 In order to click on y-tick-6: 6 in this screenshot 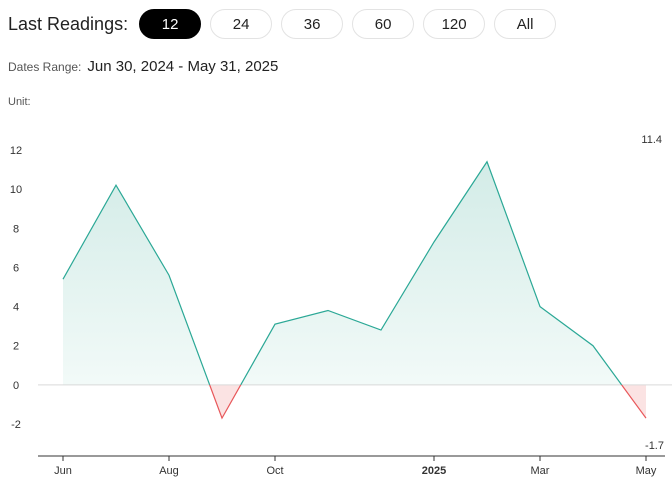, I will do `click(16, 268)`.